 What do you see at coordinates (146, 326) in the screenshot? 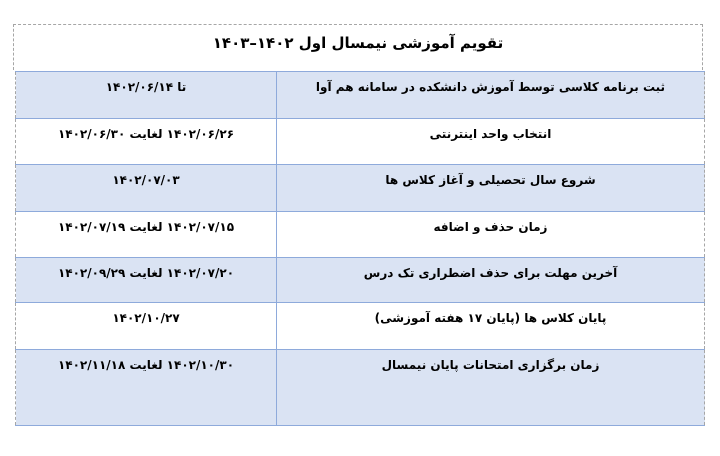
I see `date-cell: ۱۴۰۲/۱۰/۲۷` at bounding box center [146, 326].